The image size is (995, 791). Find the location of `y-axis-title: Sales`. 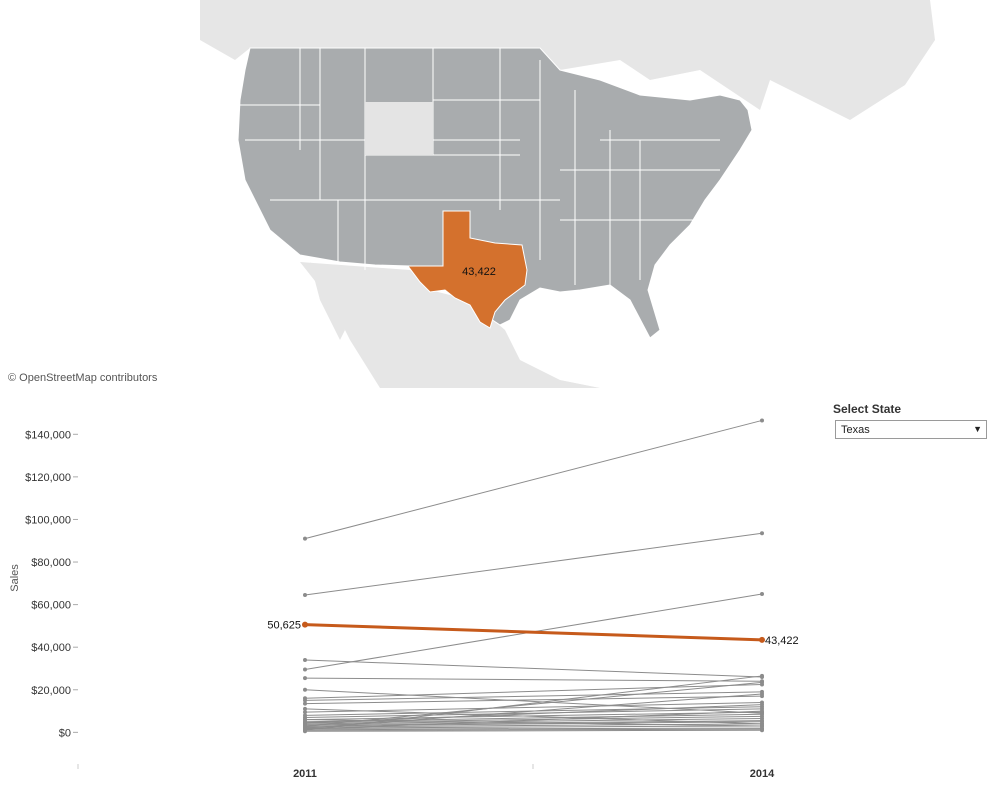

y-axis-title: Sales is located at coordinates (15, 578).